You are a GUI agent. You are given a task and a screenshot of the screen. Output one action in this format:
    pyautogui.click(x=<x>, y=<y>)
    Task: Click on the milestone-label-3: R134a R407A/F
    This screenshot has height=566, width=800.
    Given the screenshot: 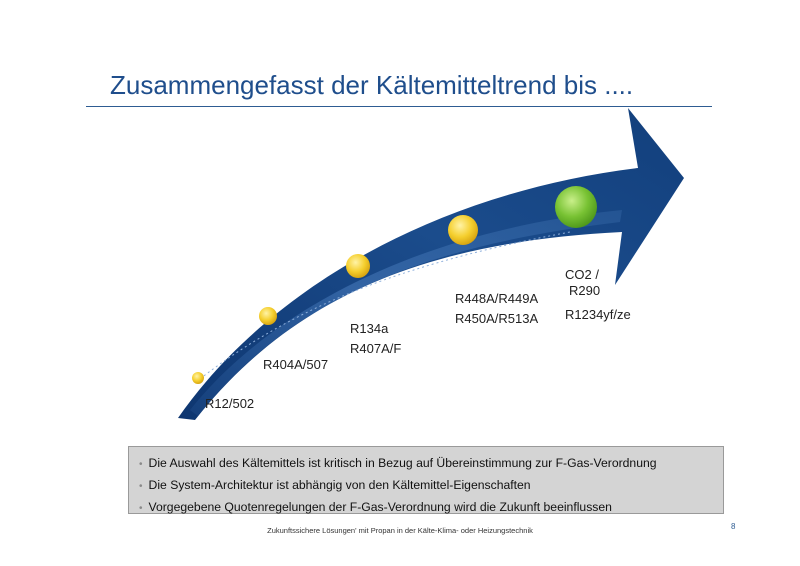 What is the action you would take?
    pyautogui.click(x=376, y=338)
    